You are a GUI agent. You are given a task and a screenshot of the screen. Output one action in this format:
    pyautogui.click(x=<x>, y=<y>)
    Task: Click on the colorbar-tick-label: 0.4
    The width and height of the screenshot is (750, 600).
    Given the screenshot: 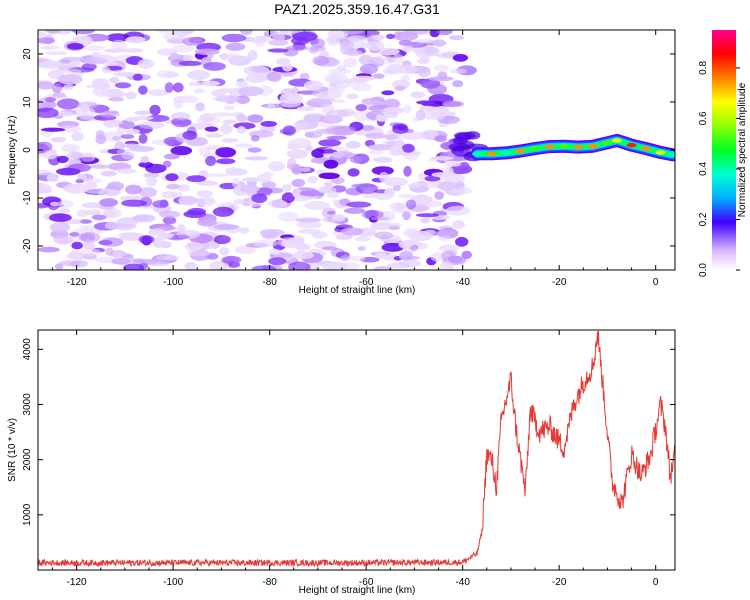 What is the action you would take?
    pyautogui.click(x=703, y=169)
    